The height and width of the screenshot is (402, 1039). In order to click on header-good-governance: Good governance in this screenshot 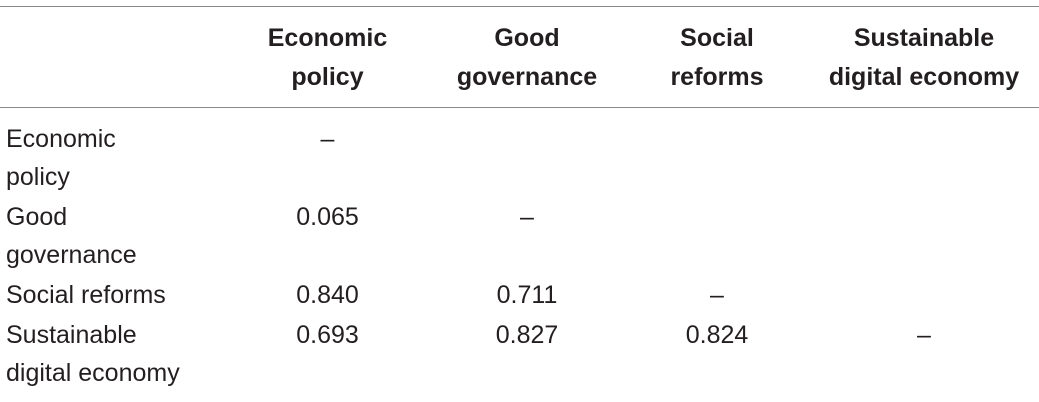, I will do `click(527, 57)`.